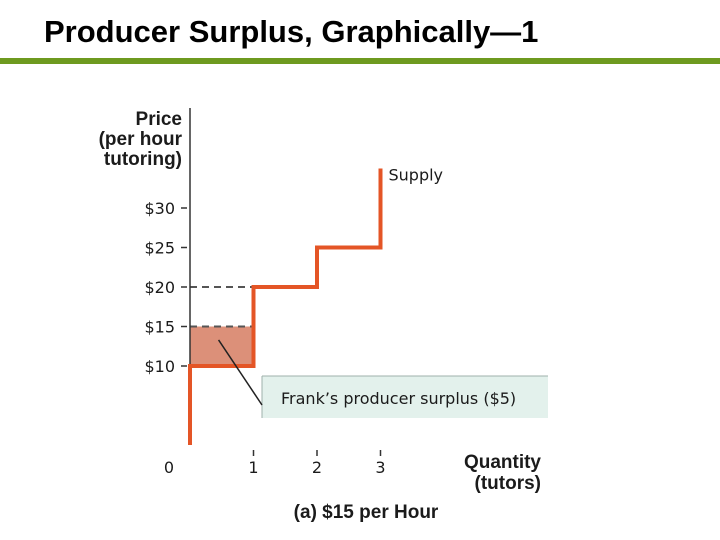  What do you see at coordinates (159, 366) in the screenshot?
I see `y-tick-label-10: $10` at bounding box center [159, 366].